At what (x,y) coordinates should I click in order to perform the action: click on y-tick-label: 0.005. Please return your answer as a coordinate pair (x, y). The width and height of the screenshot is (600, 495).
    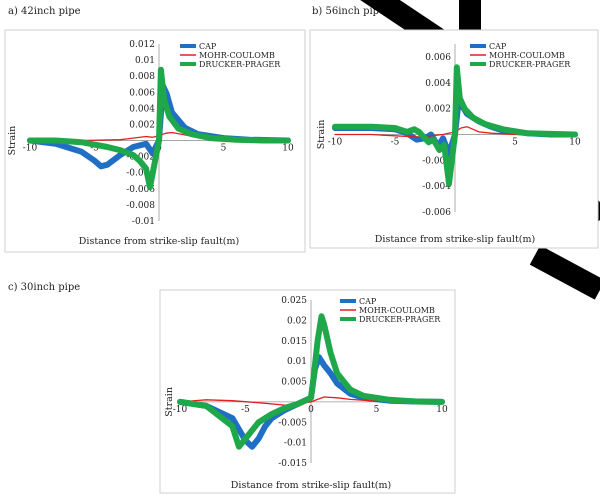
    Looking at the image, I should click on (294, 383).